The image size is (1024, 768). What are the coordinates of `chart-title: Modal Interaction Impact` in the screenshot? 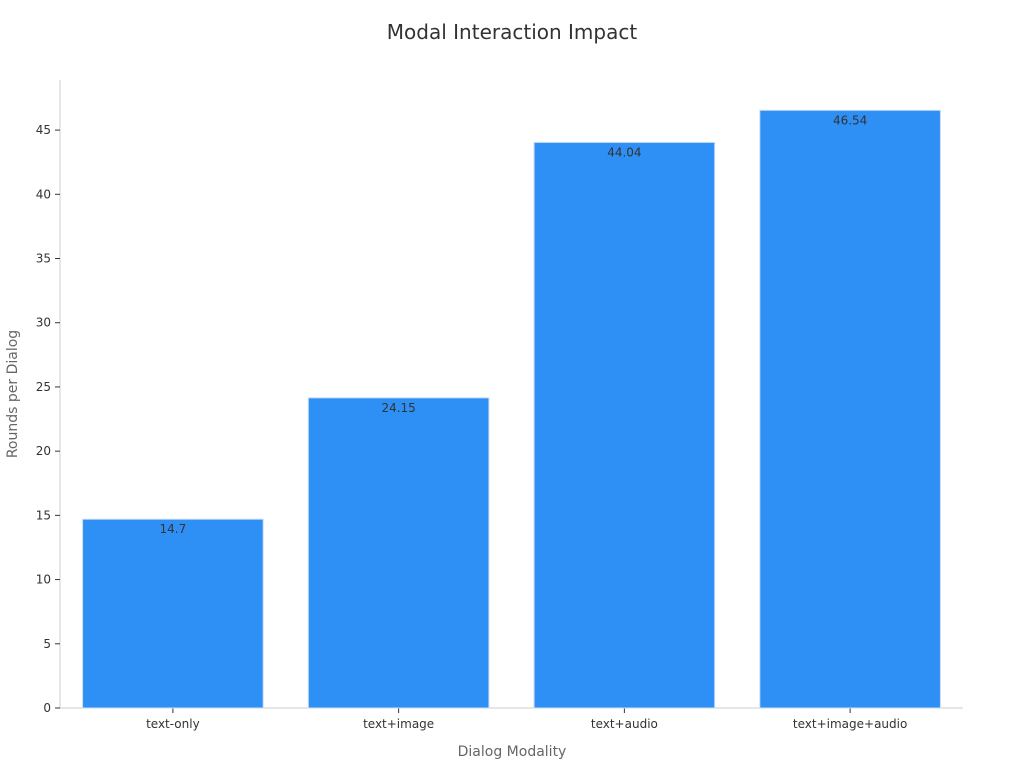 It's located at (512, 32).